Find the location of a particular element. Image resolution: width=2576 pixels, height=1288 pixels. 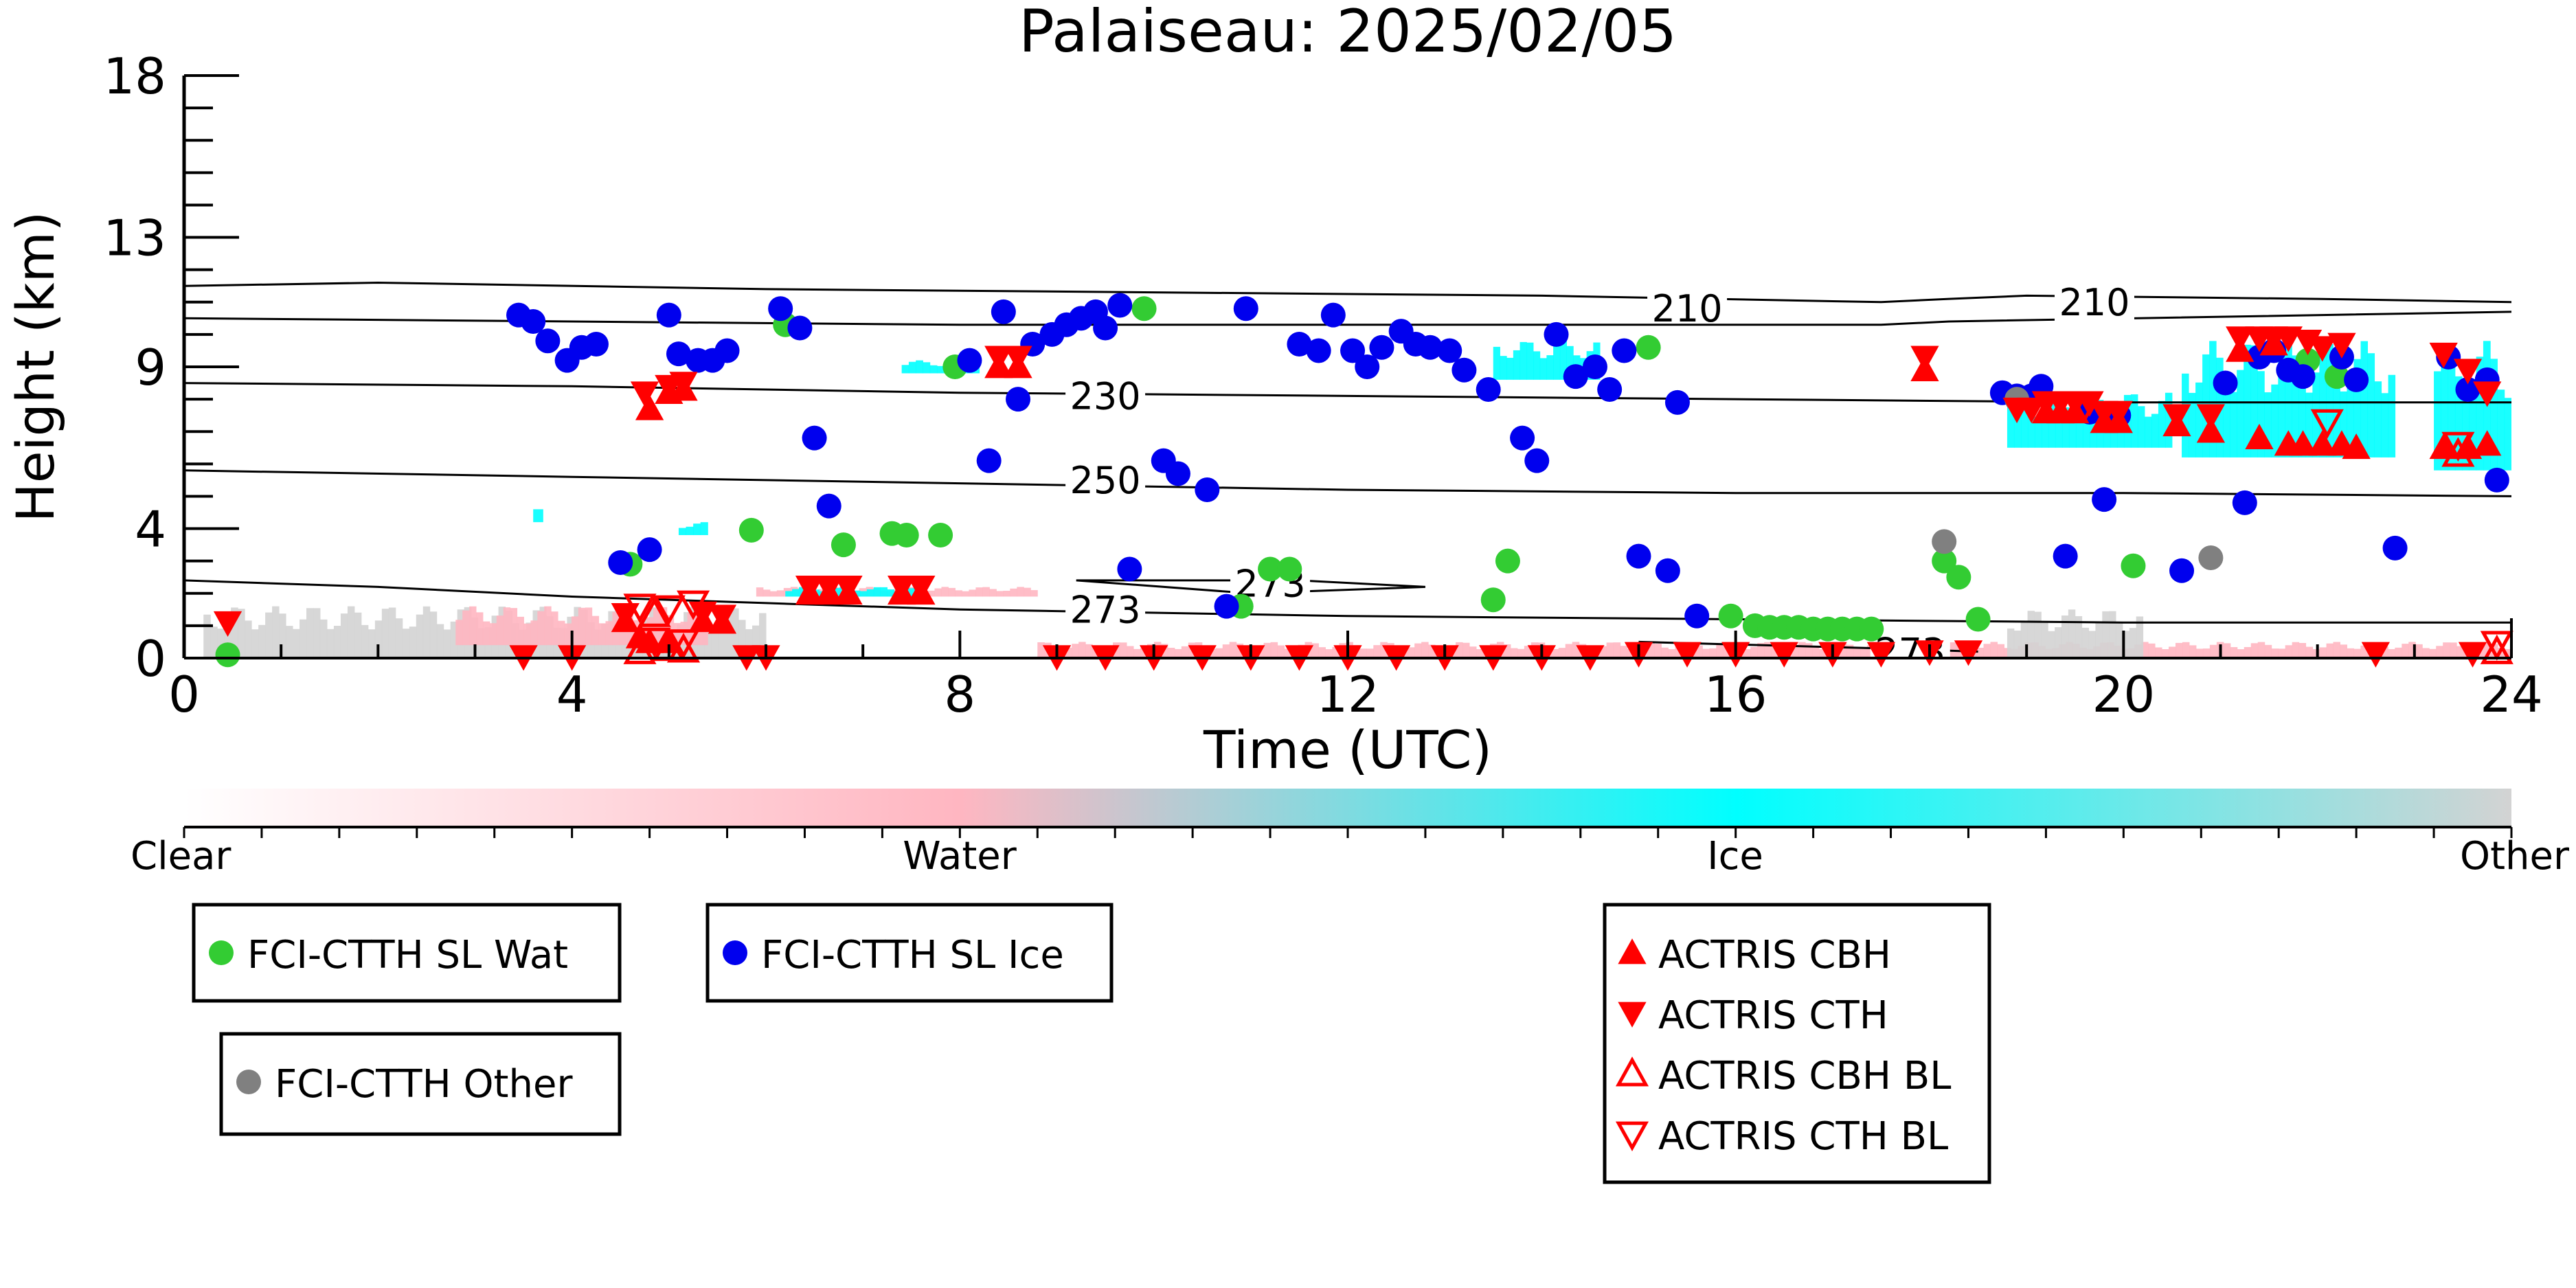

x-ticks: 0 4 8 12 16 20 24 is located at coordinates (1355, 677).